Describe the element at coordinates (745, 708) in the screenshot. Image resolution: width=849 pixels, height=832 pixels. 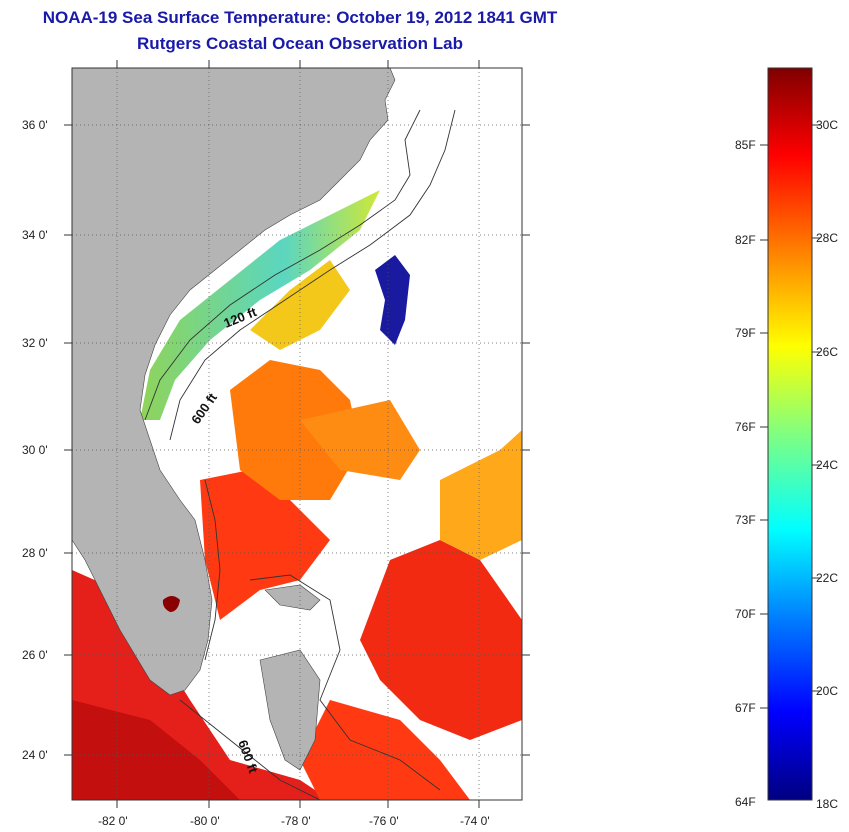
I see `cb-f-67: 67F` at that location.